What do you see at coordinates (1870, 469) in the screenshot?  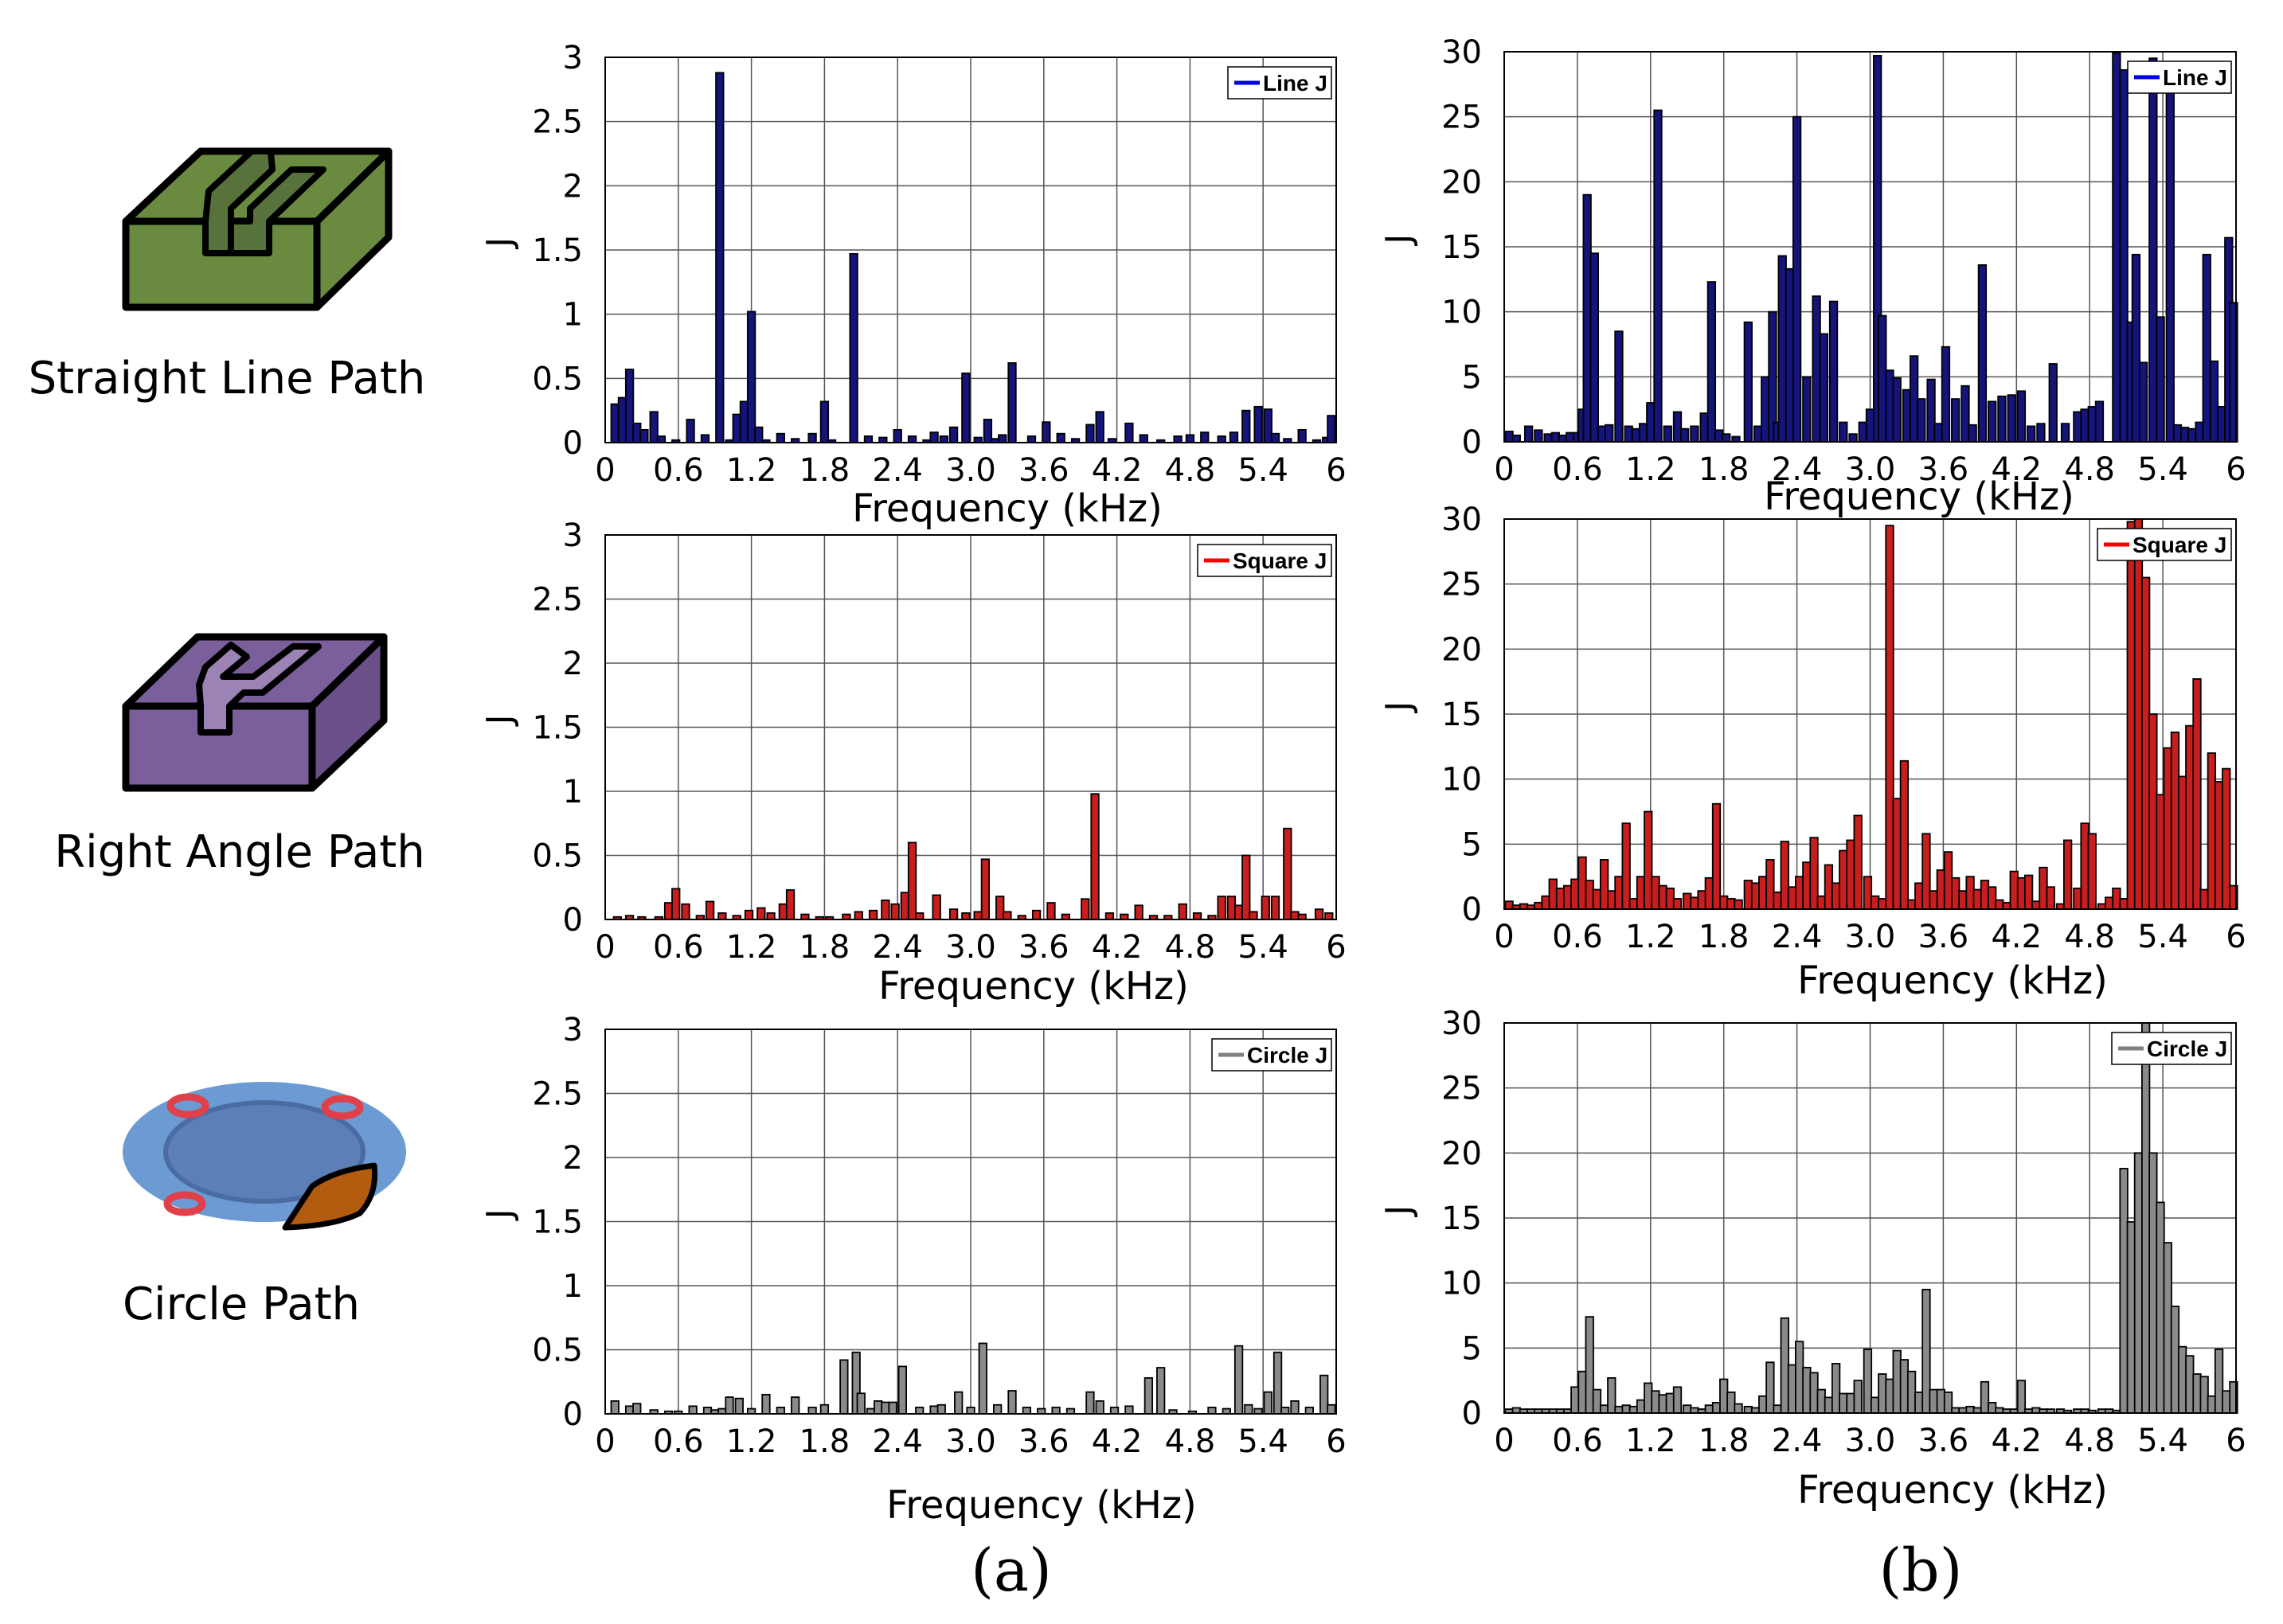 I see `x-tick-label: 3.0` at bounding box center [1870, 469].